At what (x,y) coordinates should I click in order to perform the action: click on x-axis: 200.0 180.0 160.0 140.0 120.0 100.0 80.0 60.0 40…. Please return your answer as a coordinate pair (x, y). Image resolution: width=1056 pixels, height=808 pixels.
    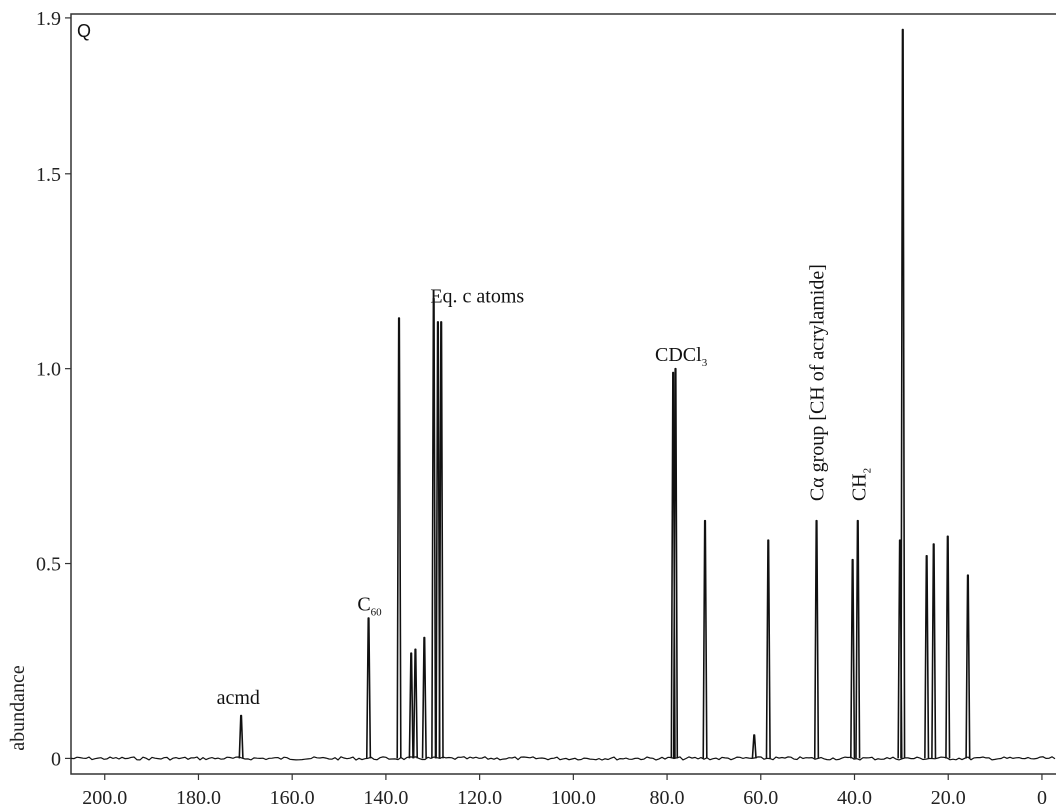
    Looking at the image, I should click on (564, 791).